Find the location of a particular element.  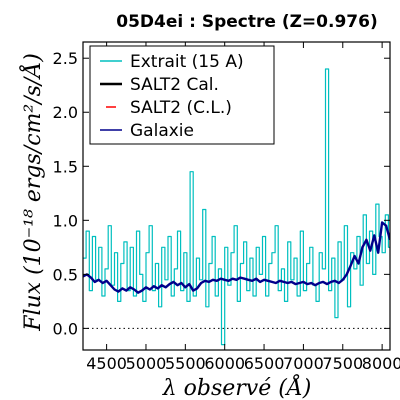

y-tick-label: 2.5 is located at coordinates (65, 58).